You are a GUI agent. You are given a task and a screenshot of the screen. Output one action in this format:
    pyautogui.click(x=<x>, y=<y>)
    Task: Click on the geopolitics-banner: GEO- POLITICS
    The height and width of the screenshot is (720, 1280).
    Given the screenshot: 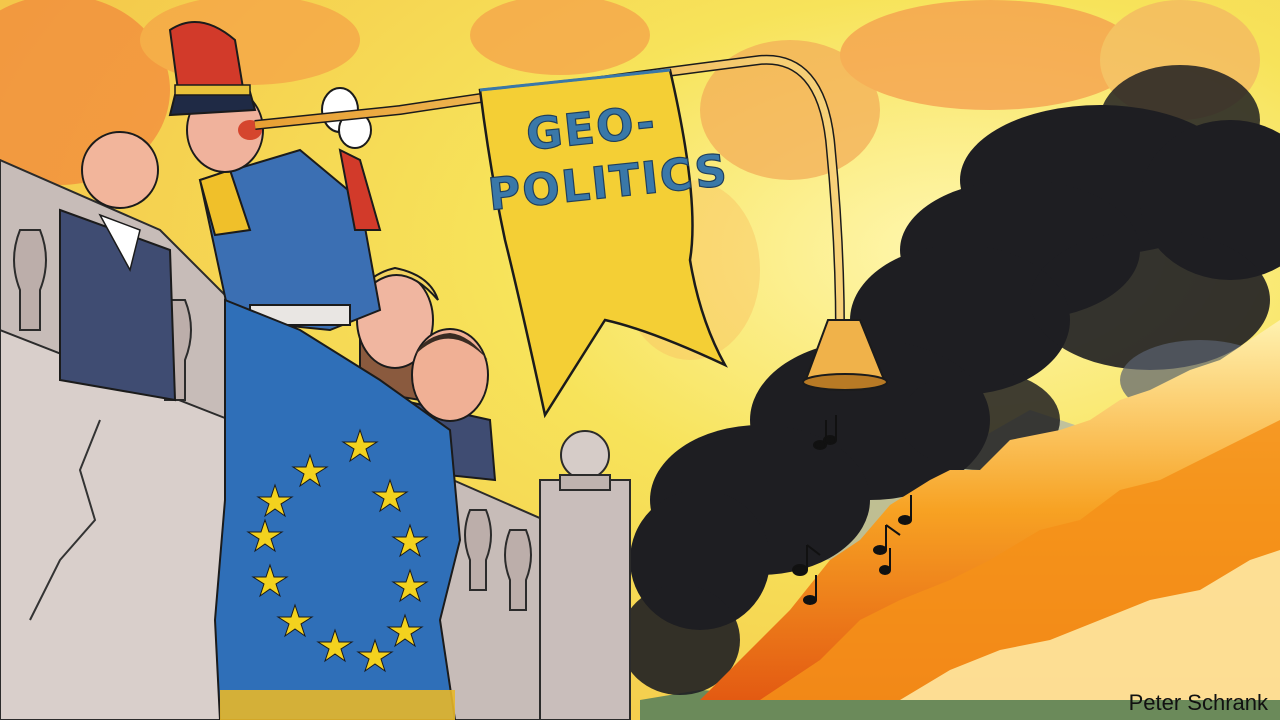 What is the action you would take?
    pyautogui.click(x=605, y=243)
    